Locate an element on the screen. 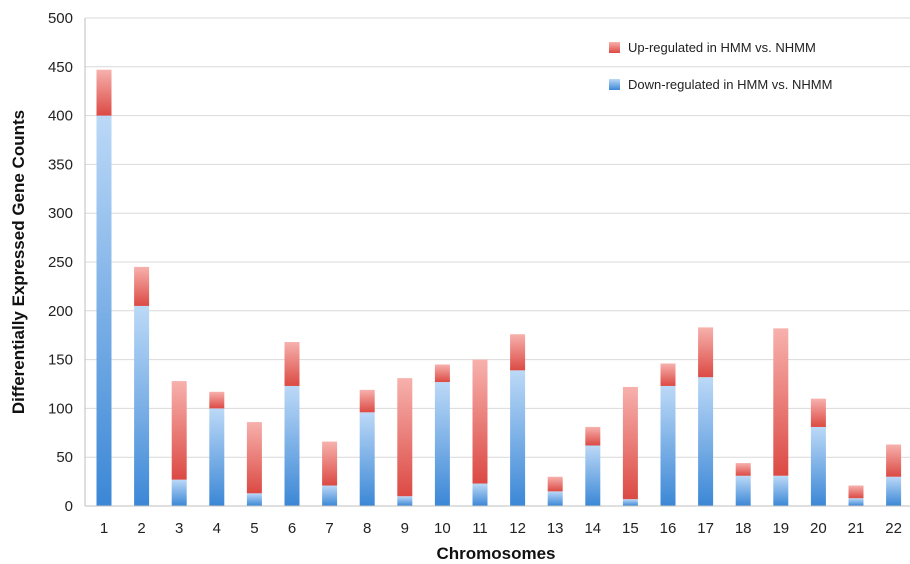 The image size is (910, 564). bar-chr14-down is located at coordinates (593, 475).